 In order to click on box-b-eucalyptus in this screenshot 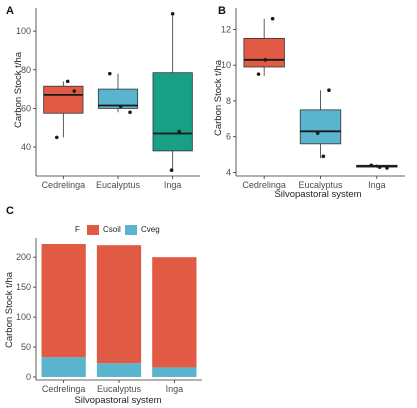, I will do `click(320, 127)`.